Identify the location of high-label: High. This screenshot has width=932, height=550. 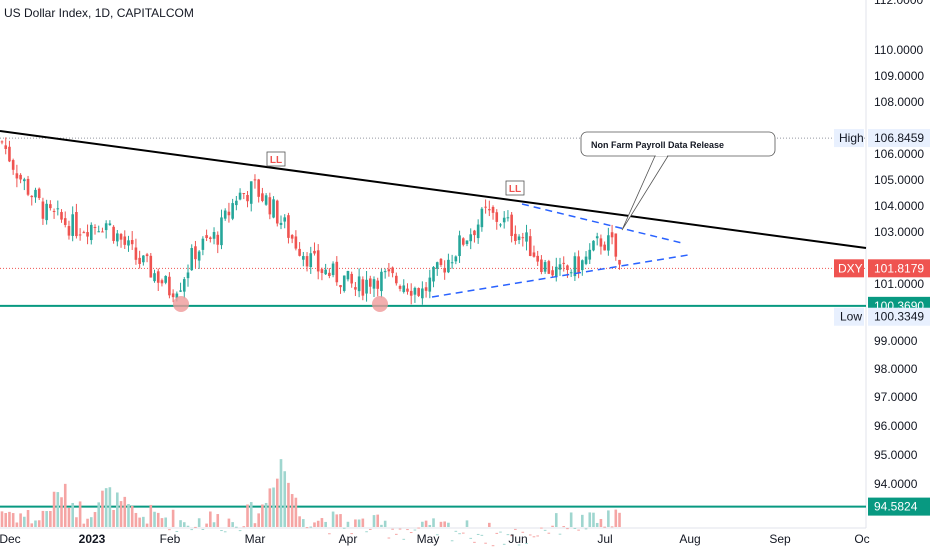
(851, 138).